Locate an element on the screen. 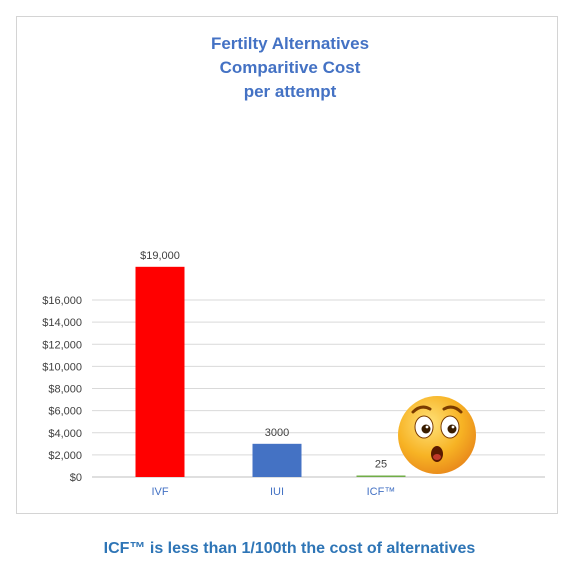 The image size is (579, 584). chart-title-line: Fertilty Alternatives is located at coordinates (290, 43).